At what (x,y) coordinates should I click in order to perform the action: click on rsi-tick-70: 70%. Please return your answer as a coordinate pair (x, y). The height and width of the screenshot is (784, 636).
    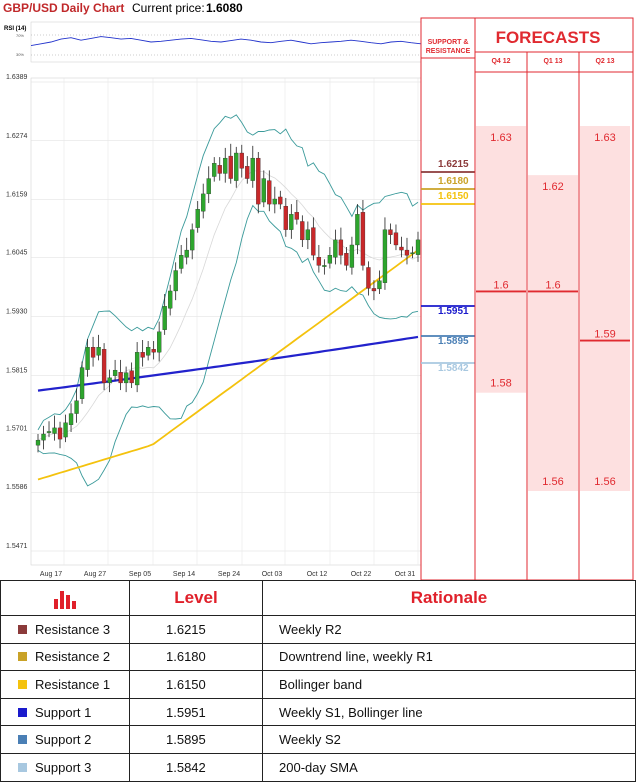
    Looking at the image, I should click on (20, 35).